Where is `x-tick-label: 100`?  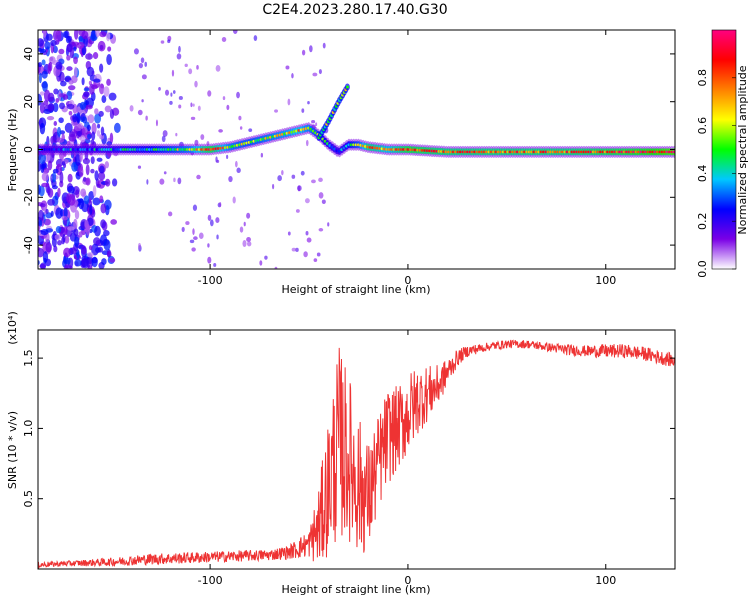 x-tick-label: 100 is located at coordinates (605, 280).